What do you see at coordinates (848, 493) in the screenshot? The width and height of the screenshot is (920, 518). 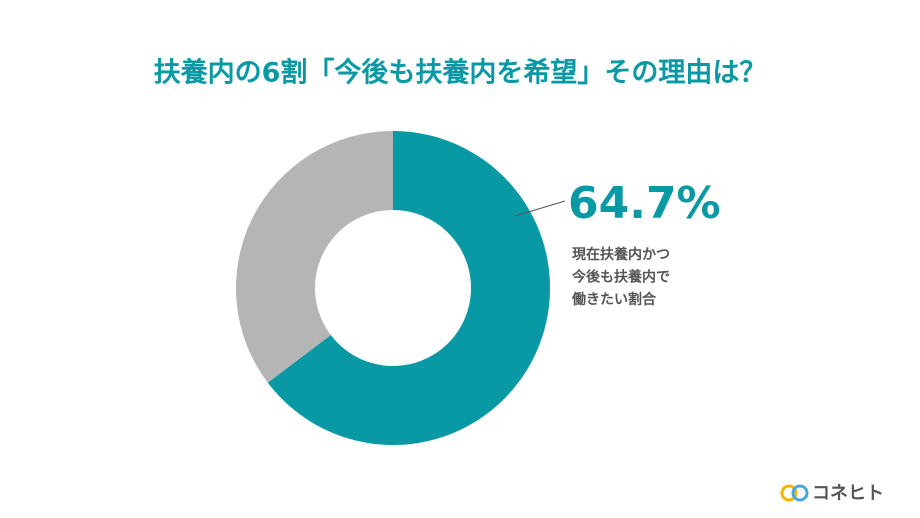 I see `brand-name: コネヒト` at bounding box center [848, 493].